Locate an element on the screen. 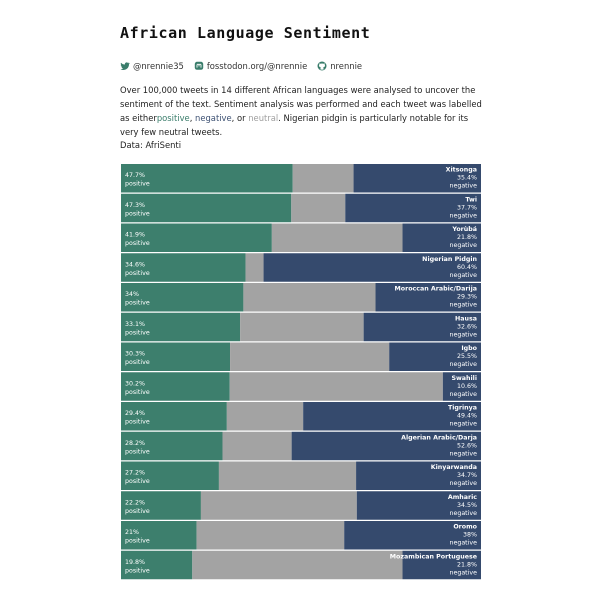 The height and width of the screenshot is (600, 600). github-handle: nrennie is located at coordinates (346, 66).